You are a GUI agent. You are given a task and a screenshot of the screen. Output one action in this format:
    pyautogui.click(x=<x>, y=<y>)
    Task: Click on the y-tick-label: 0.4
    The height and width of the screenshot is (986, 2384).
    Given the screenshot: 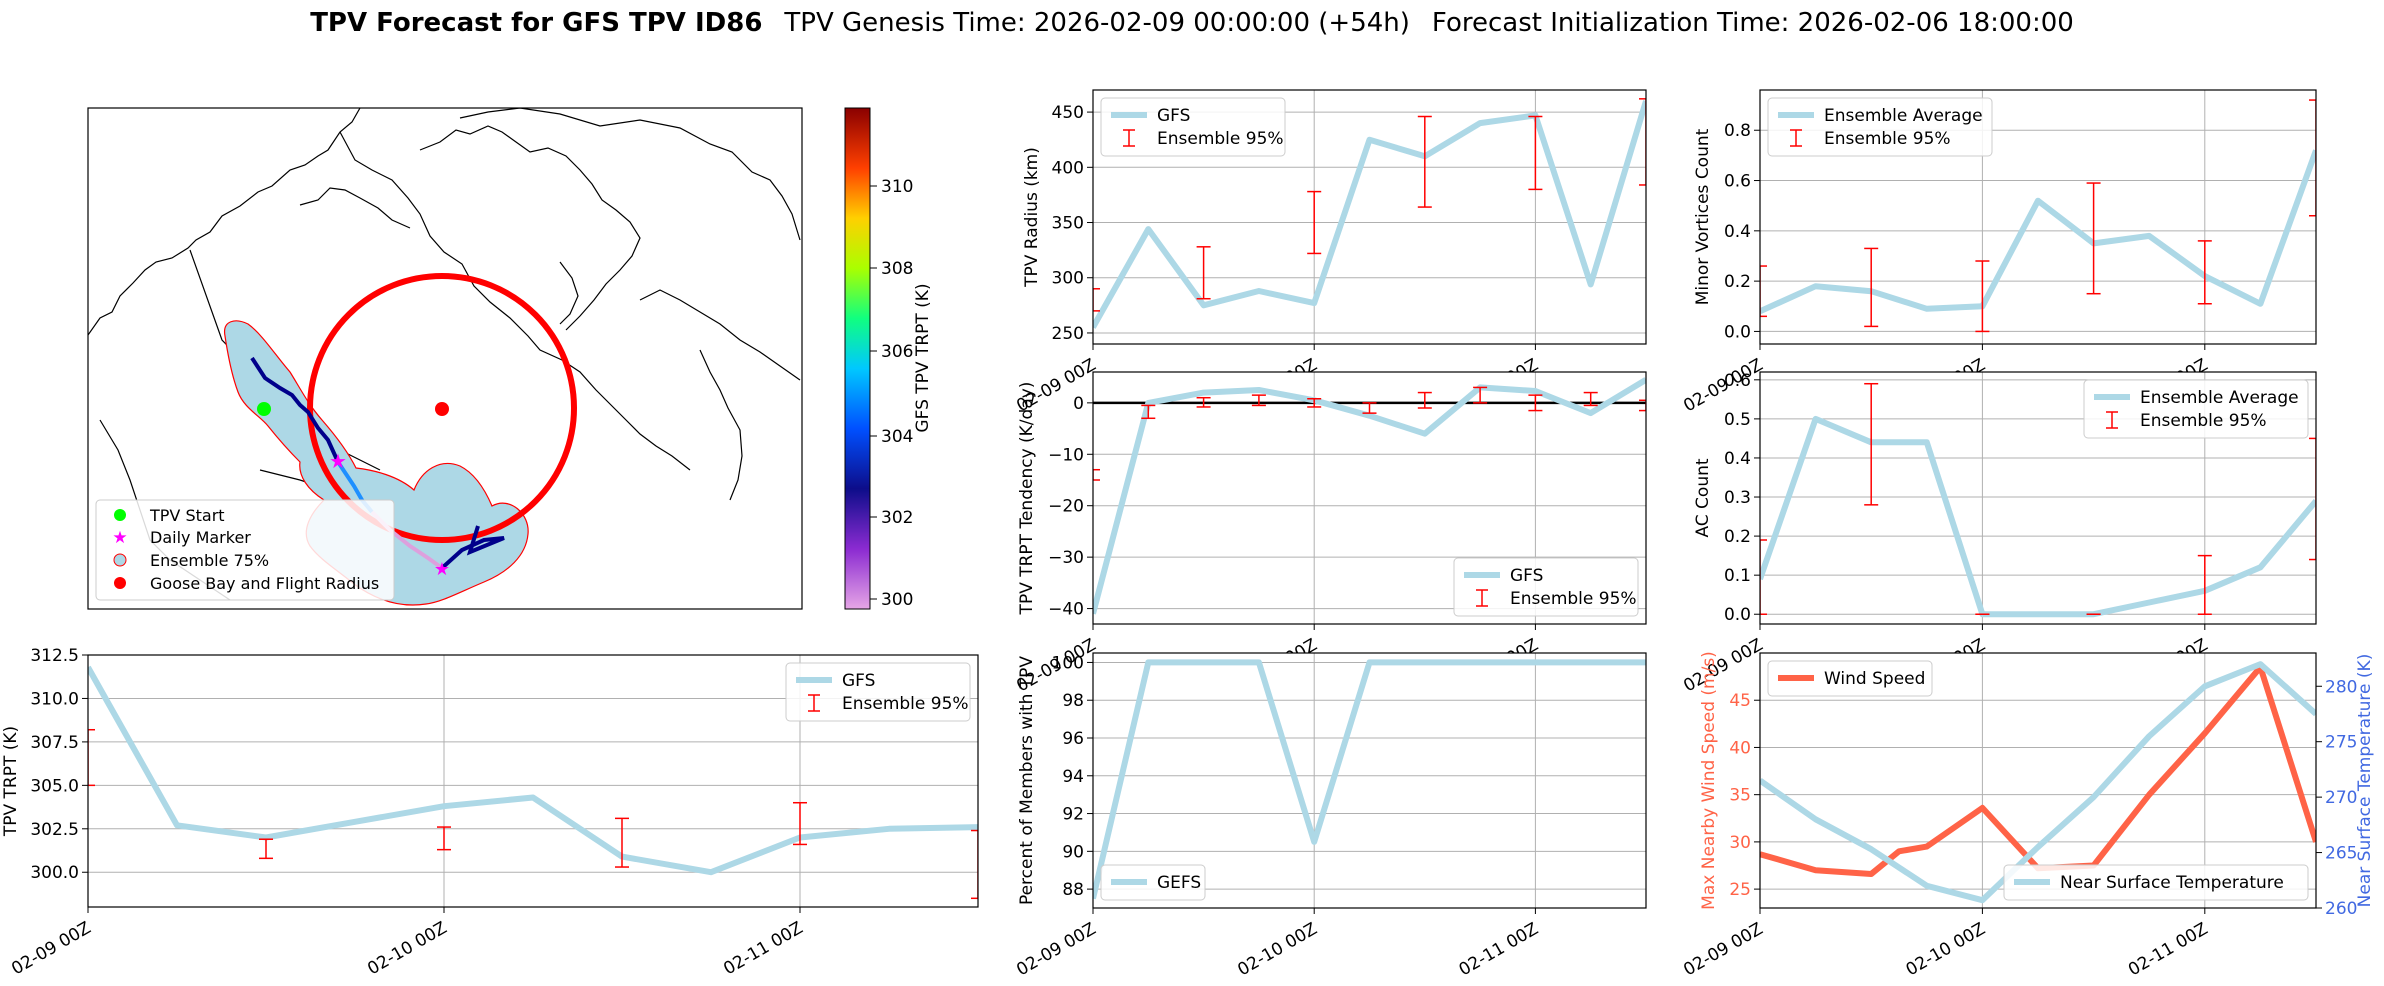 What is the action you would take?
    pyautogui.click(x=1737, y=459)
    